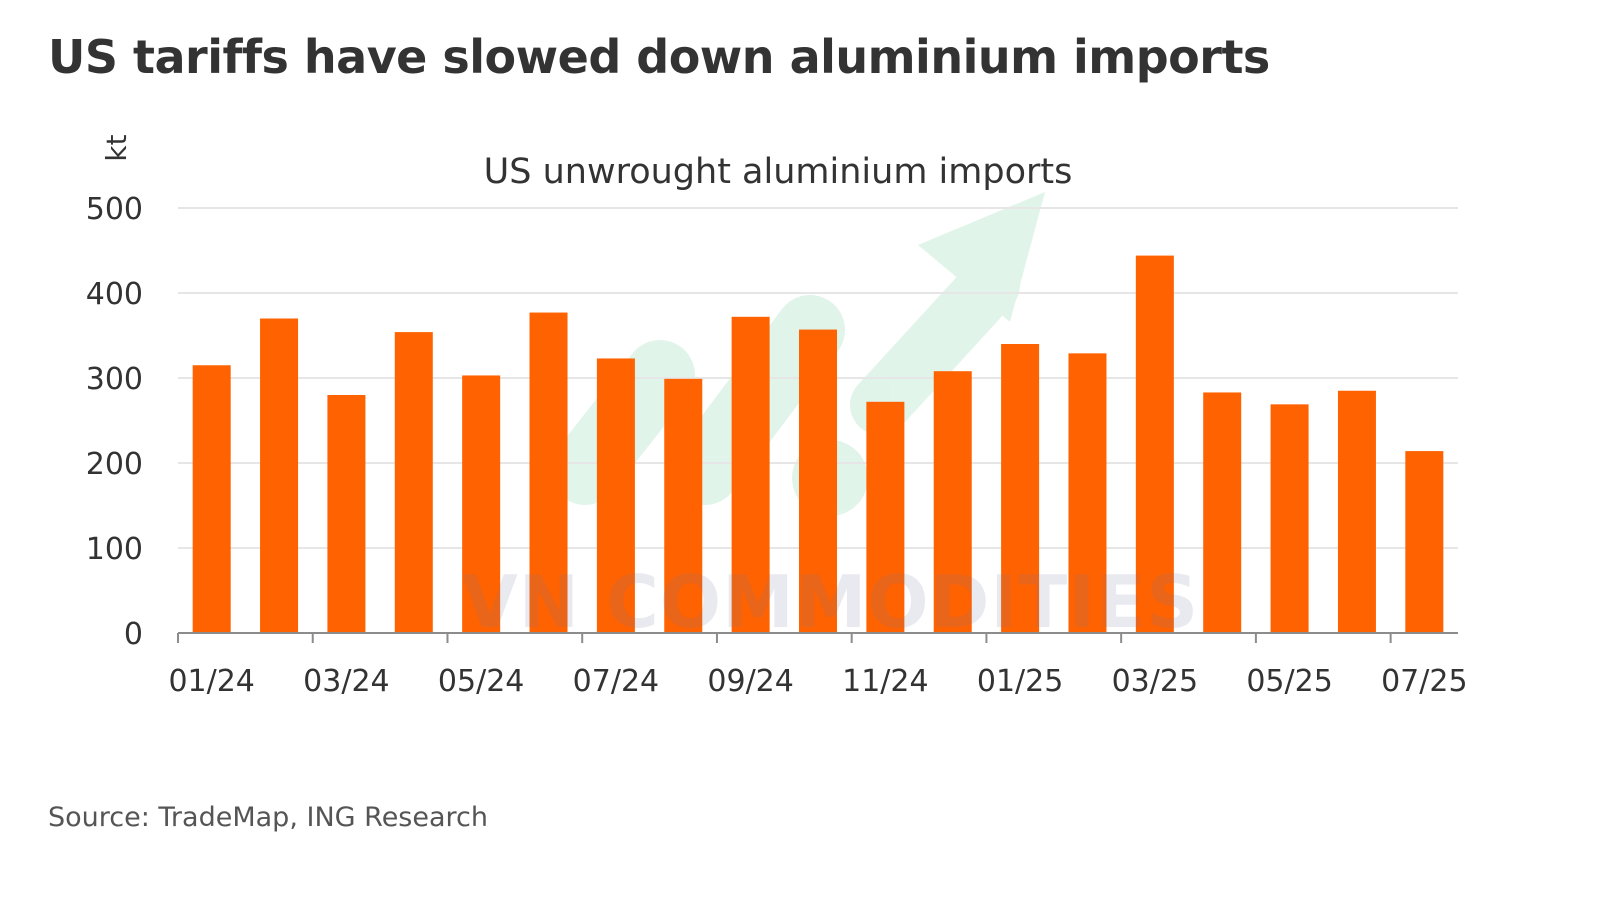 The image size is (1600, 907). I want to click on y-axis-unit-label: kt, so click(116, 147).